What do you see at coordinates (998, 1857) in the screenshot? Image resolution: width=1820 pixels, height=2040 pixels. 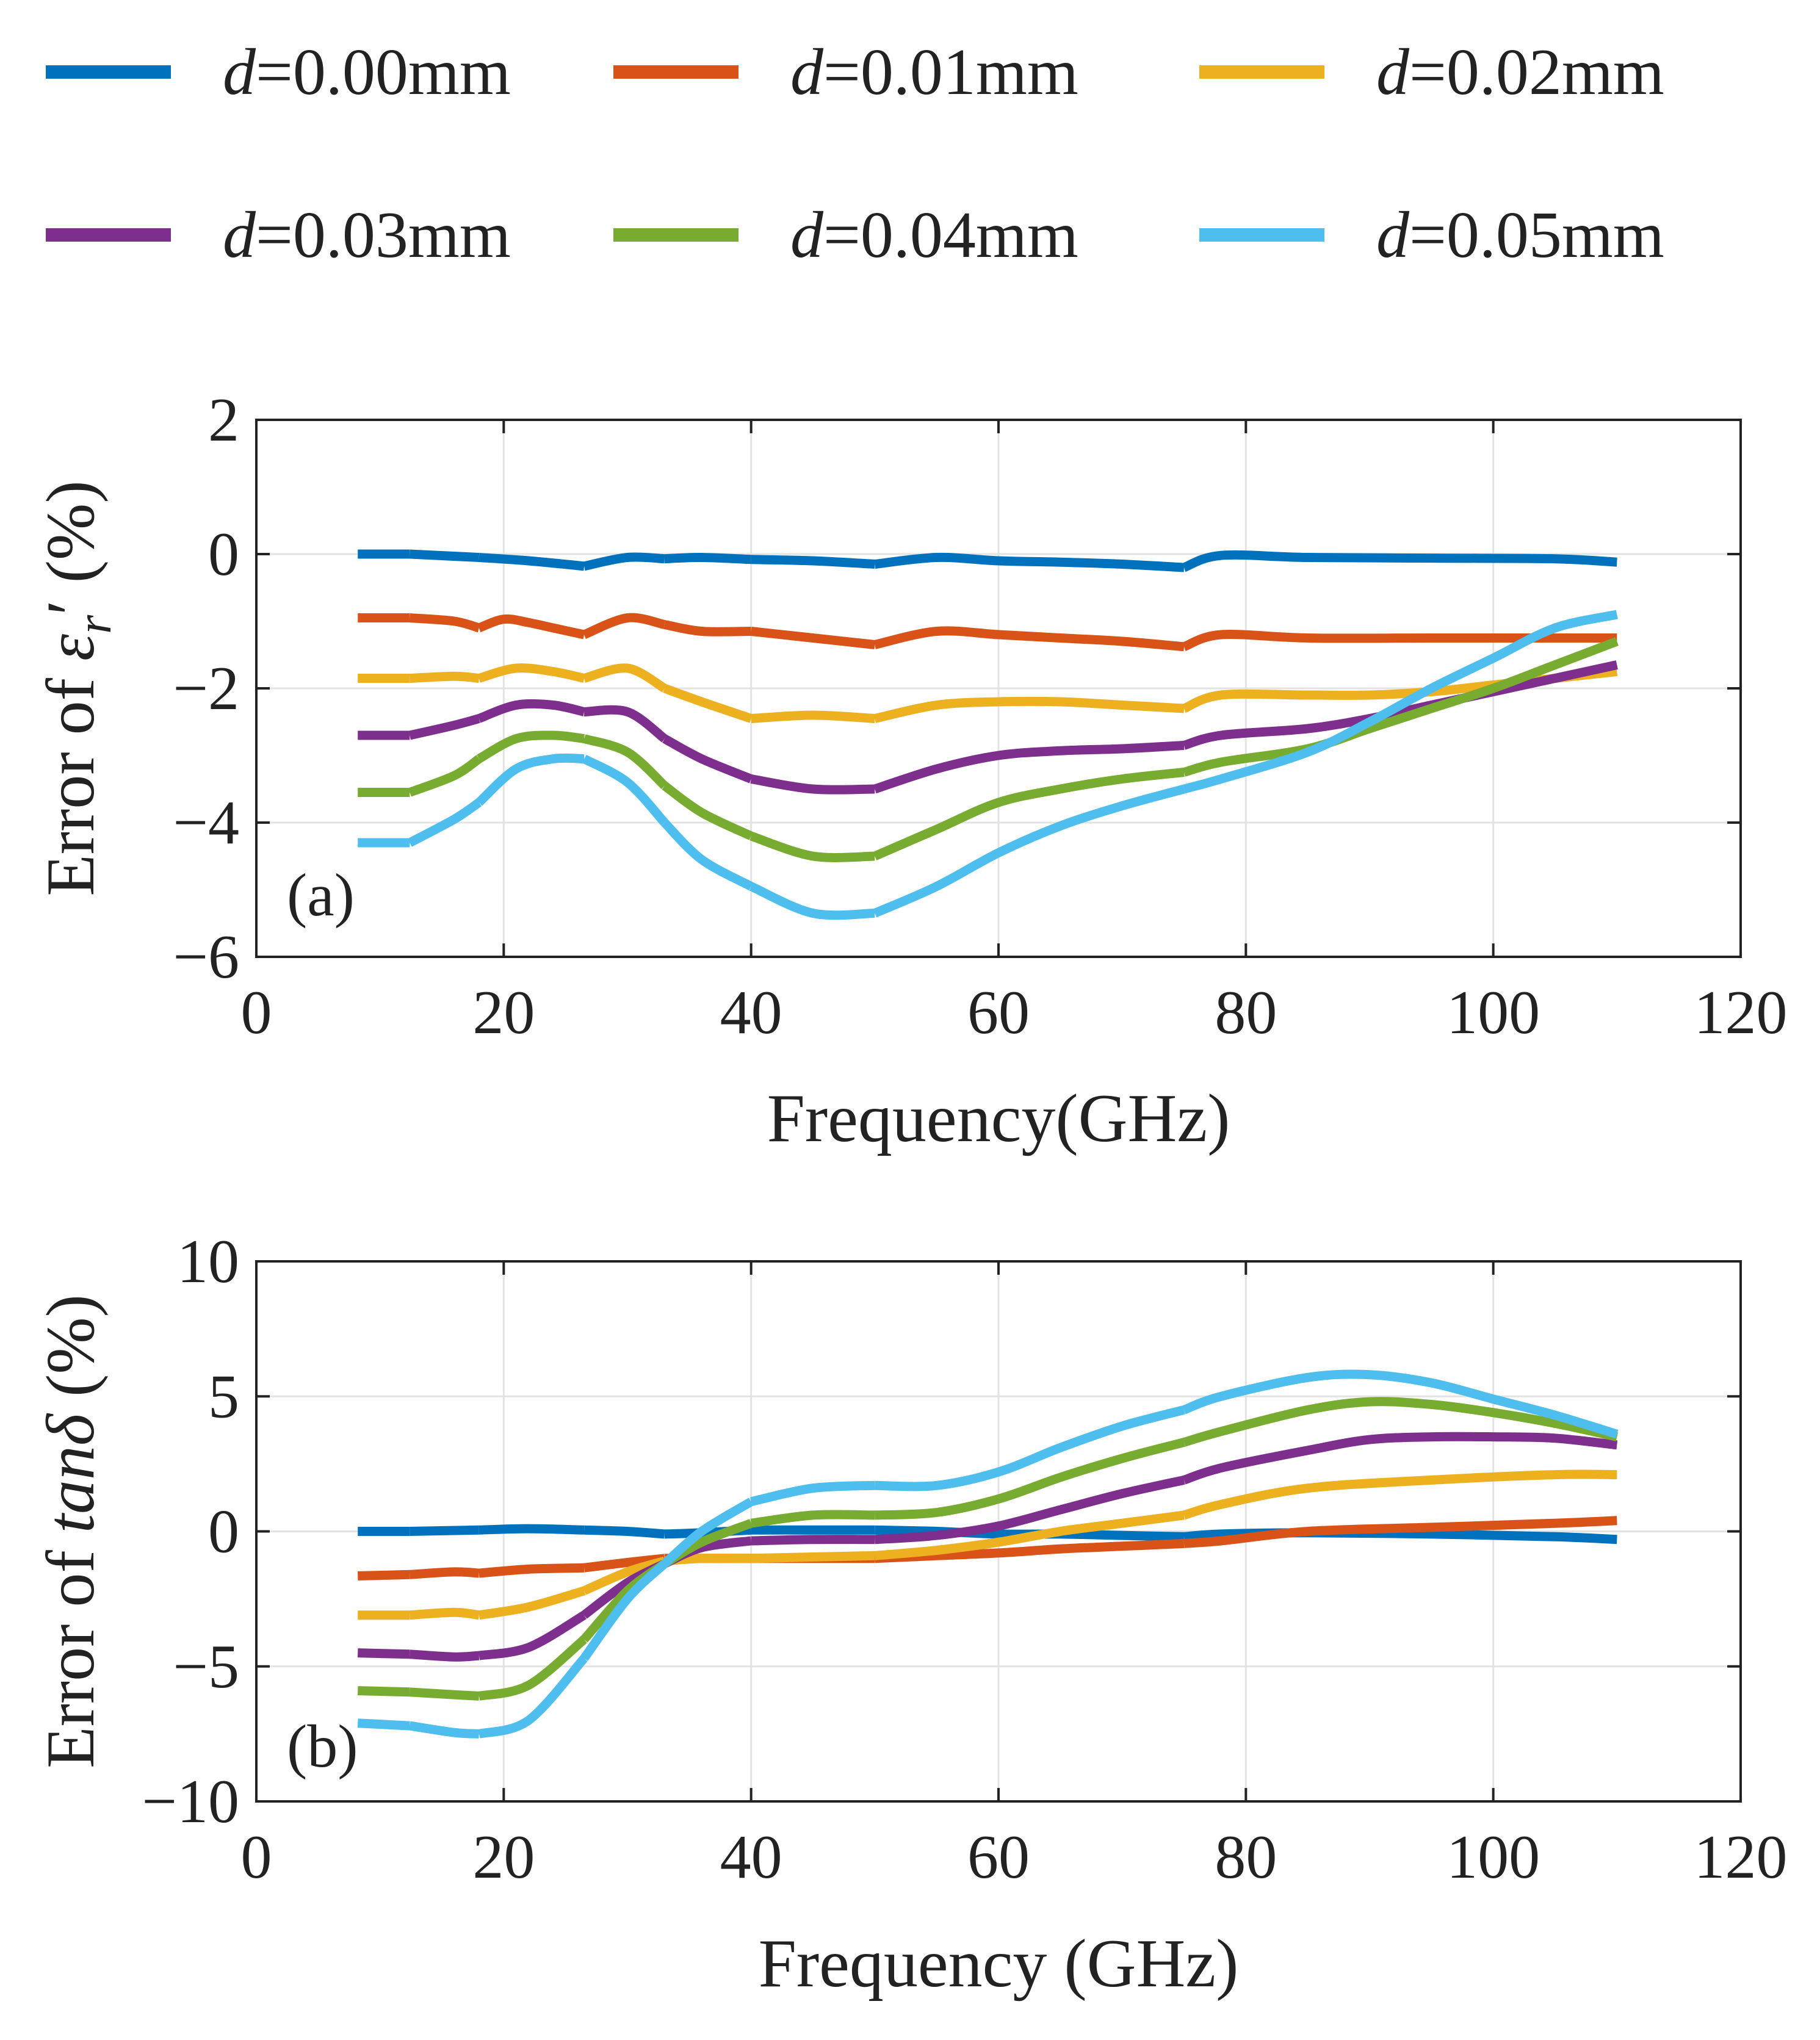 I see `x-tick-label: 60` at bounding box center [998, 1857].